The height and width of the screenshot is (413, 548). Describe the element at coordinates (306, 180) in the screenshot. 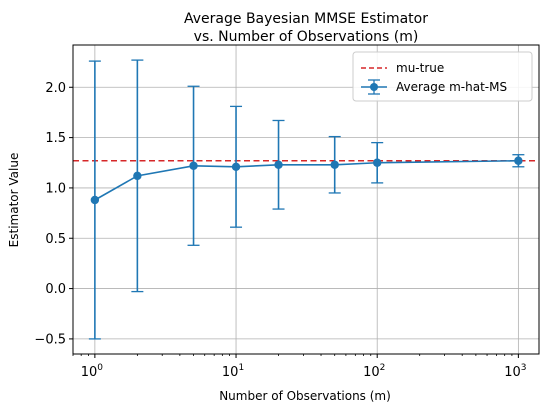

I see `series-line` at that location.